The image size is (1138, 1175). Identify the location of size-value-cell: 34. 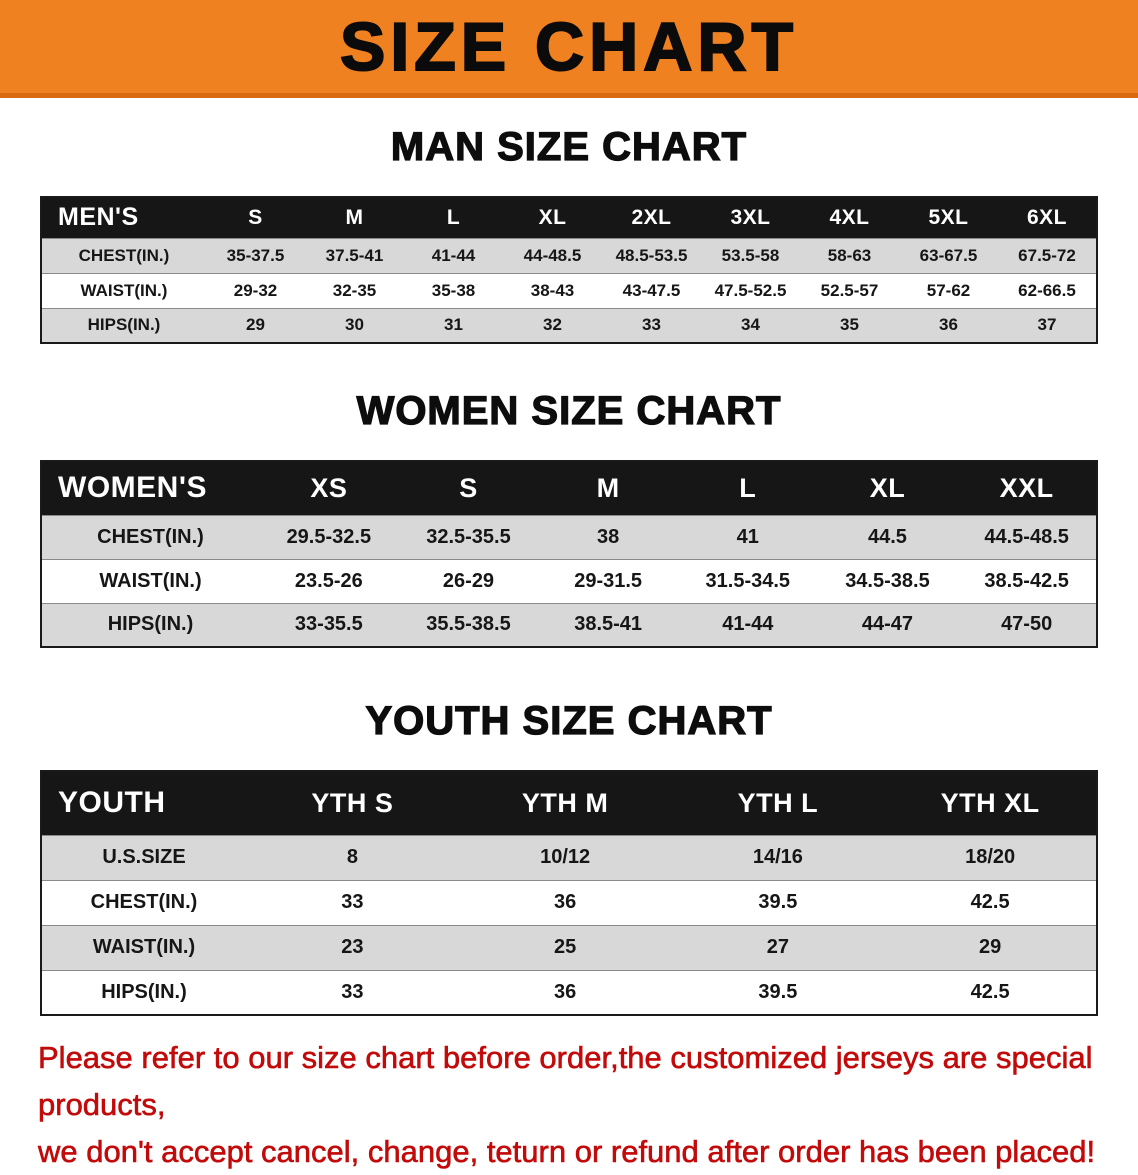
(750, 325).